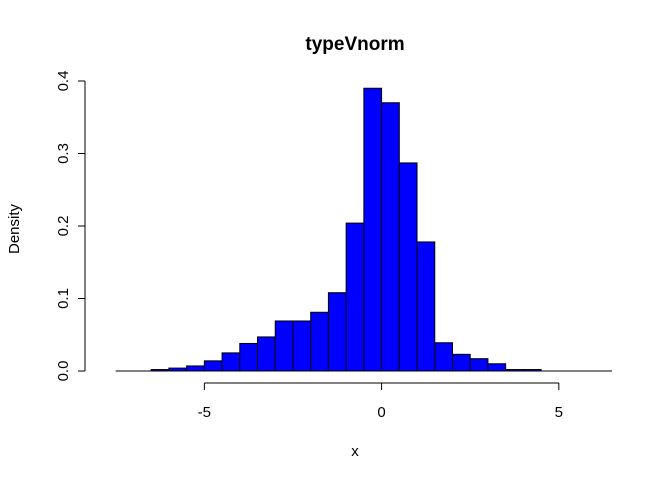 The height and width of the screenshot is (480, 672). What do you see at coordinates (14, 228) in the screenshot?
I see `y-axis-label: Density` at bounding box center [14, 228].